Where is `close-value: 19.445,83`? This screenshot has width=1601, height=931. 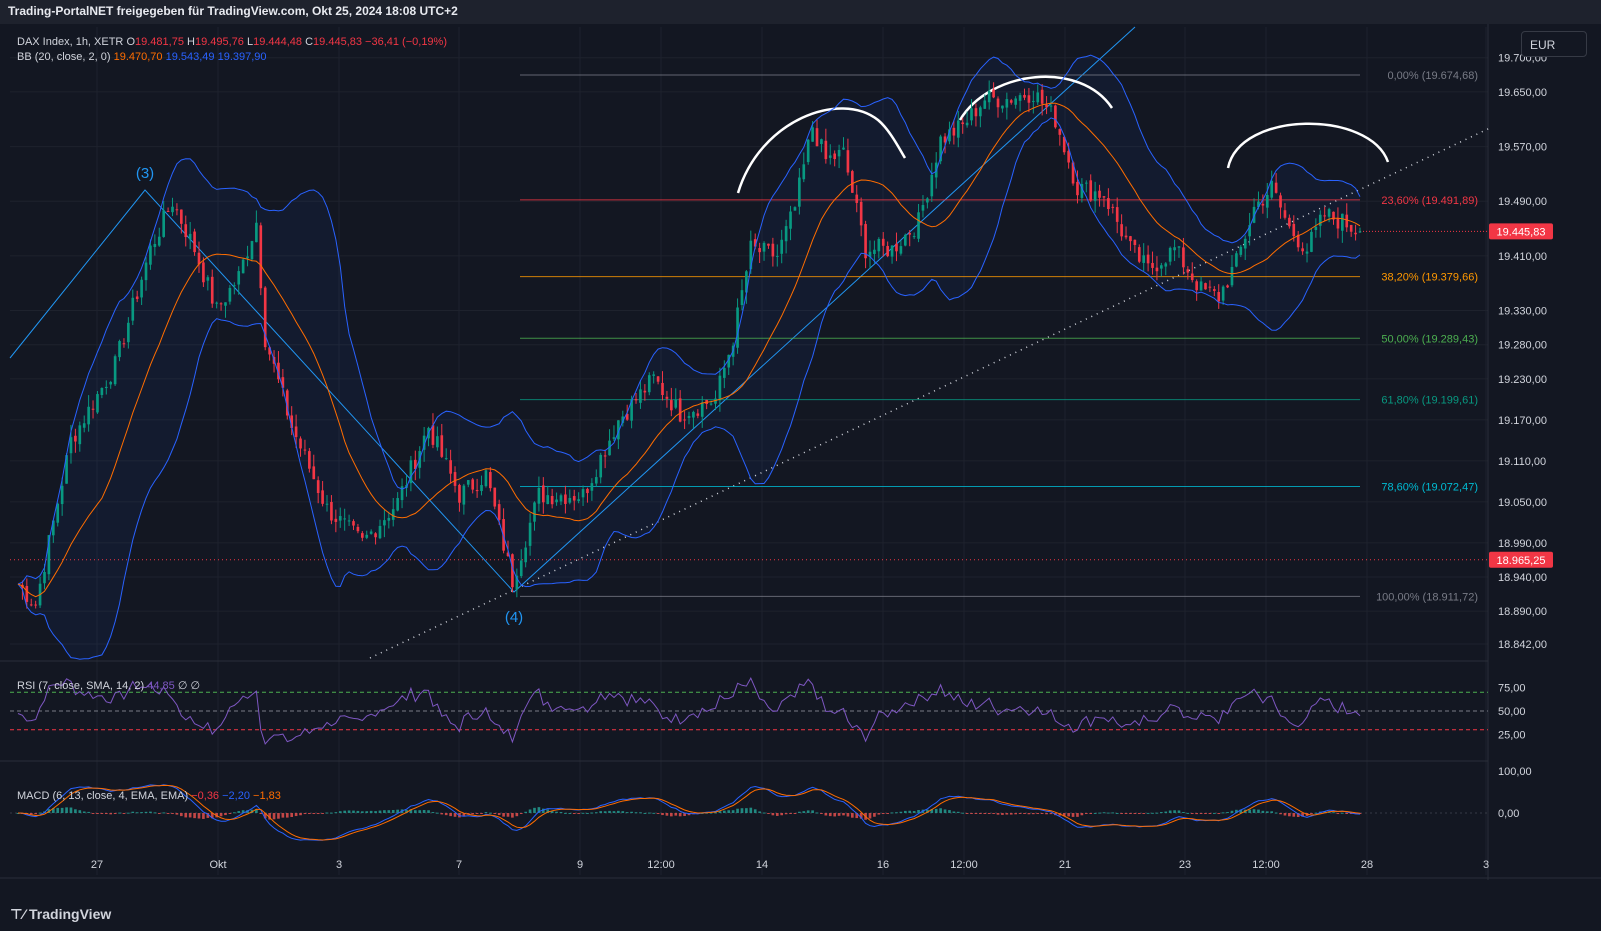 close-value: 19.445,83 is located at coordinates (337, 42).